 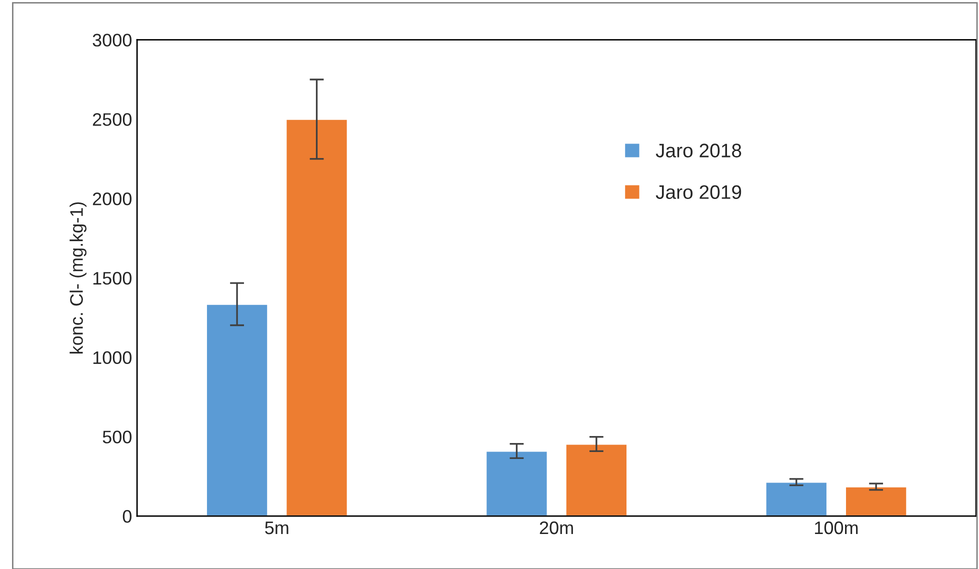 I want to click on legend-label: Jaro 2018, so click(x=699, y=151).